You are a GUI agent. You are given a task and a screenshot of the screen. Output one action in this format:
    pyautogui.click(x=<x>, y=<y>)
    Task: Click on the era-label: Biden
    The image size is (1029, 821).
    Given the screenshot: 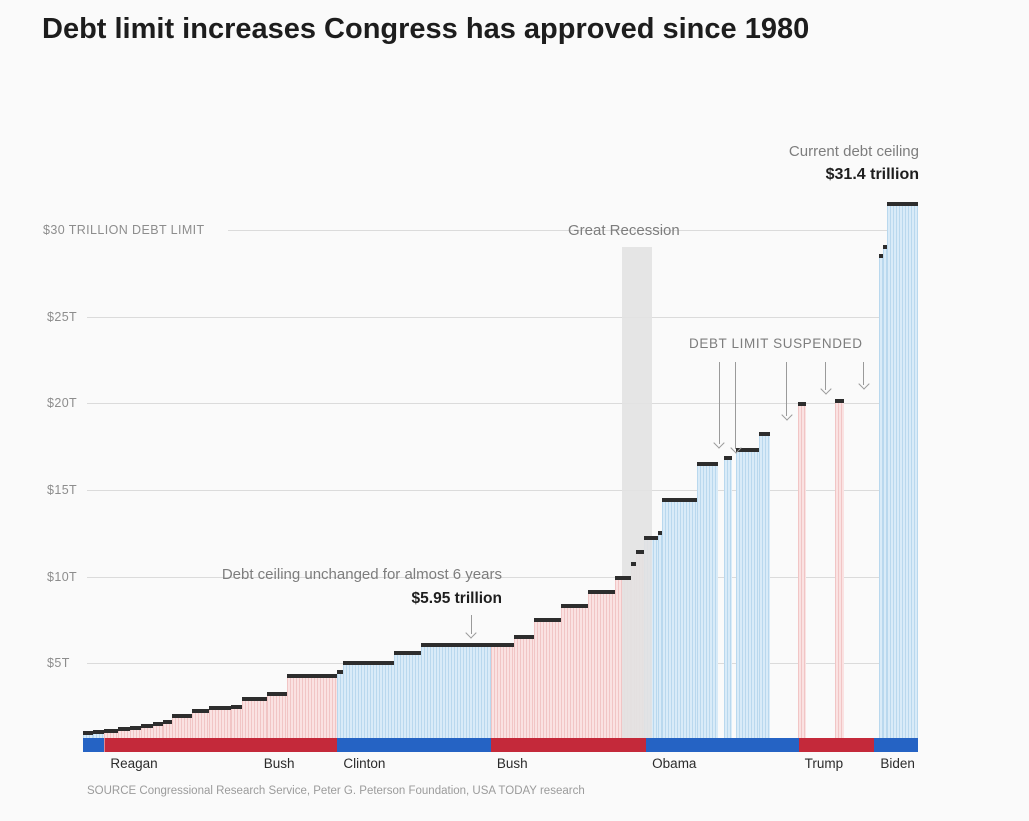 What is the action you would take?
    pyautogui.click(x=897, y=763)
    